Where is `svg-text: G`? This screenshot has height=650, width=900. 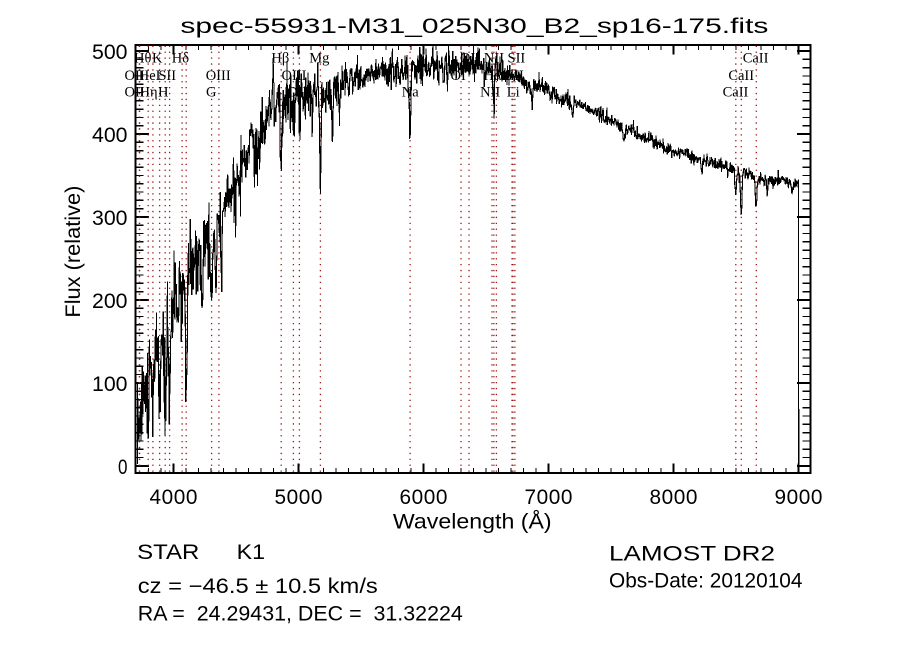 svg-text: G is located at coordinates (211, 92).